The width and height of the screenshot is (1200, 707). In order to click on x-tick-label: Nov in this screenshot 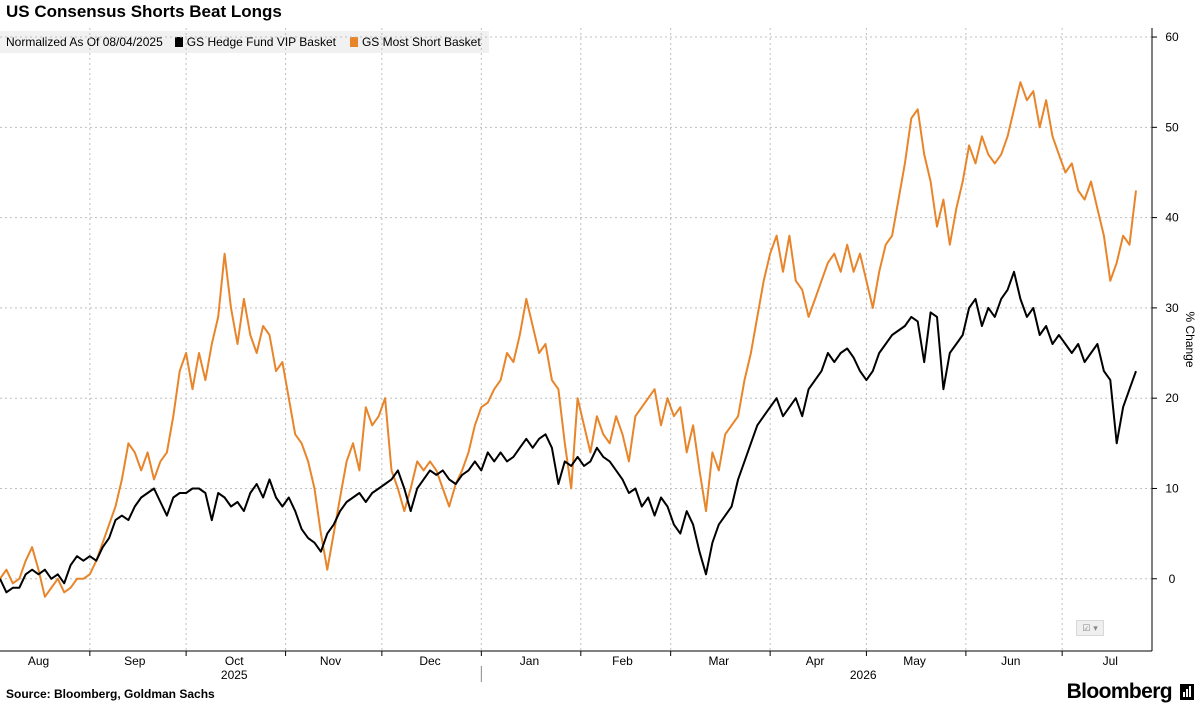, I will do `click(330, 661)`.